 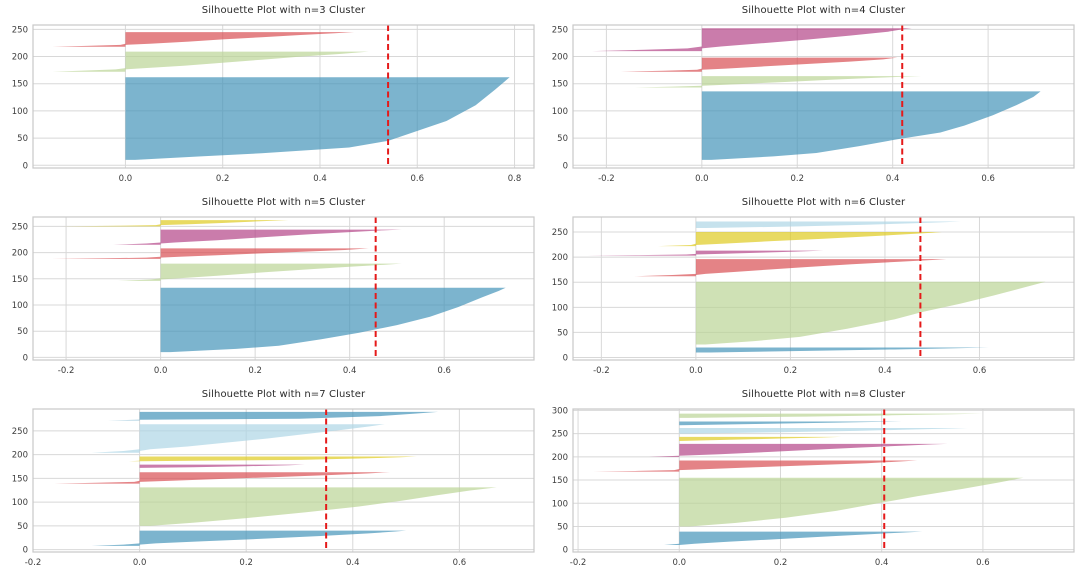 I want to click on plot-title-n5: Silhouette Plot with n=5 Cluster, so click(x=283, y=202).